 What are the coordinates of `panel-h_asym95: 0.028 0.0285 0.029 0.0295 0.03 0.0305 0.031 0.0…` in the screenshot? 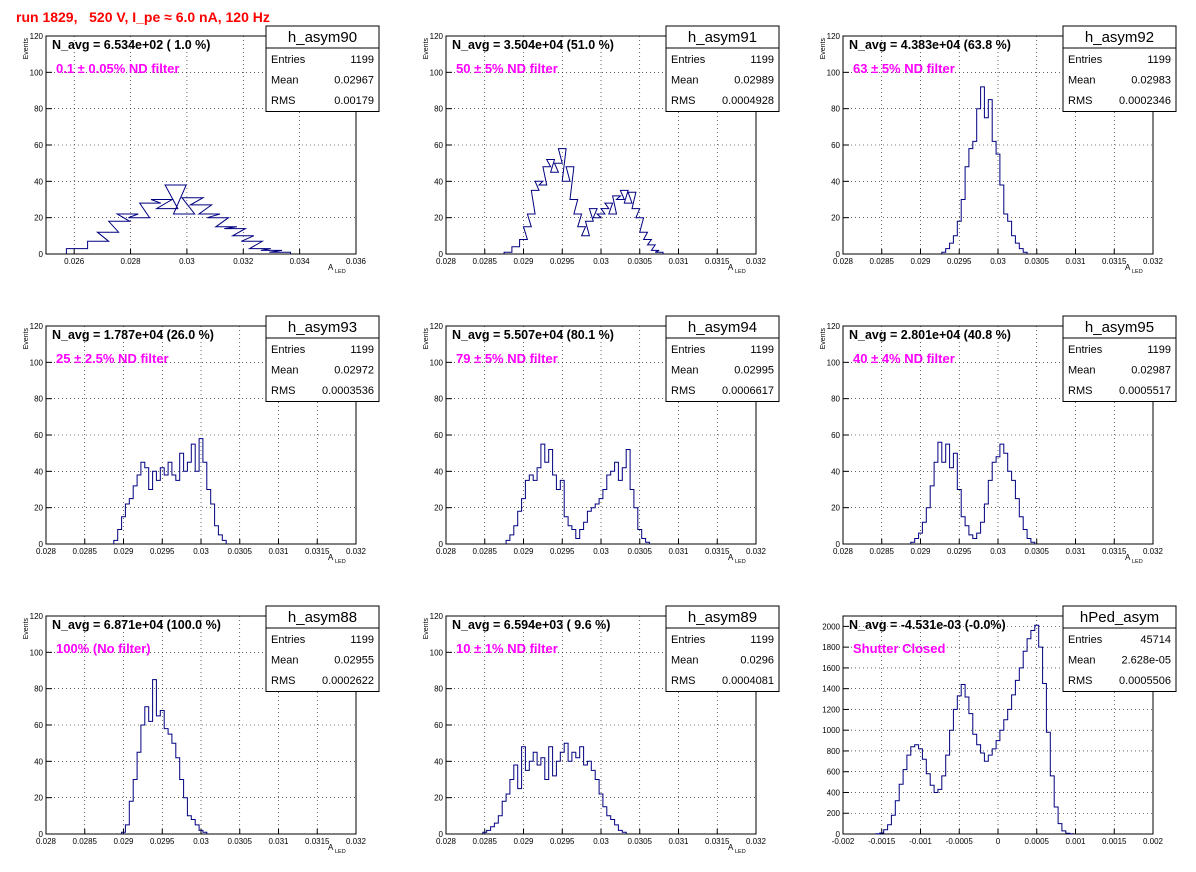 It's located at (998, 440).